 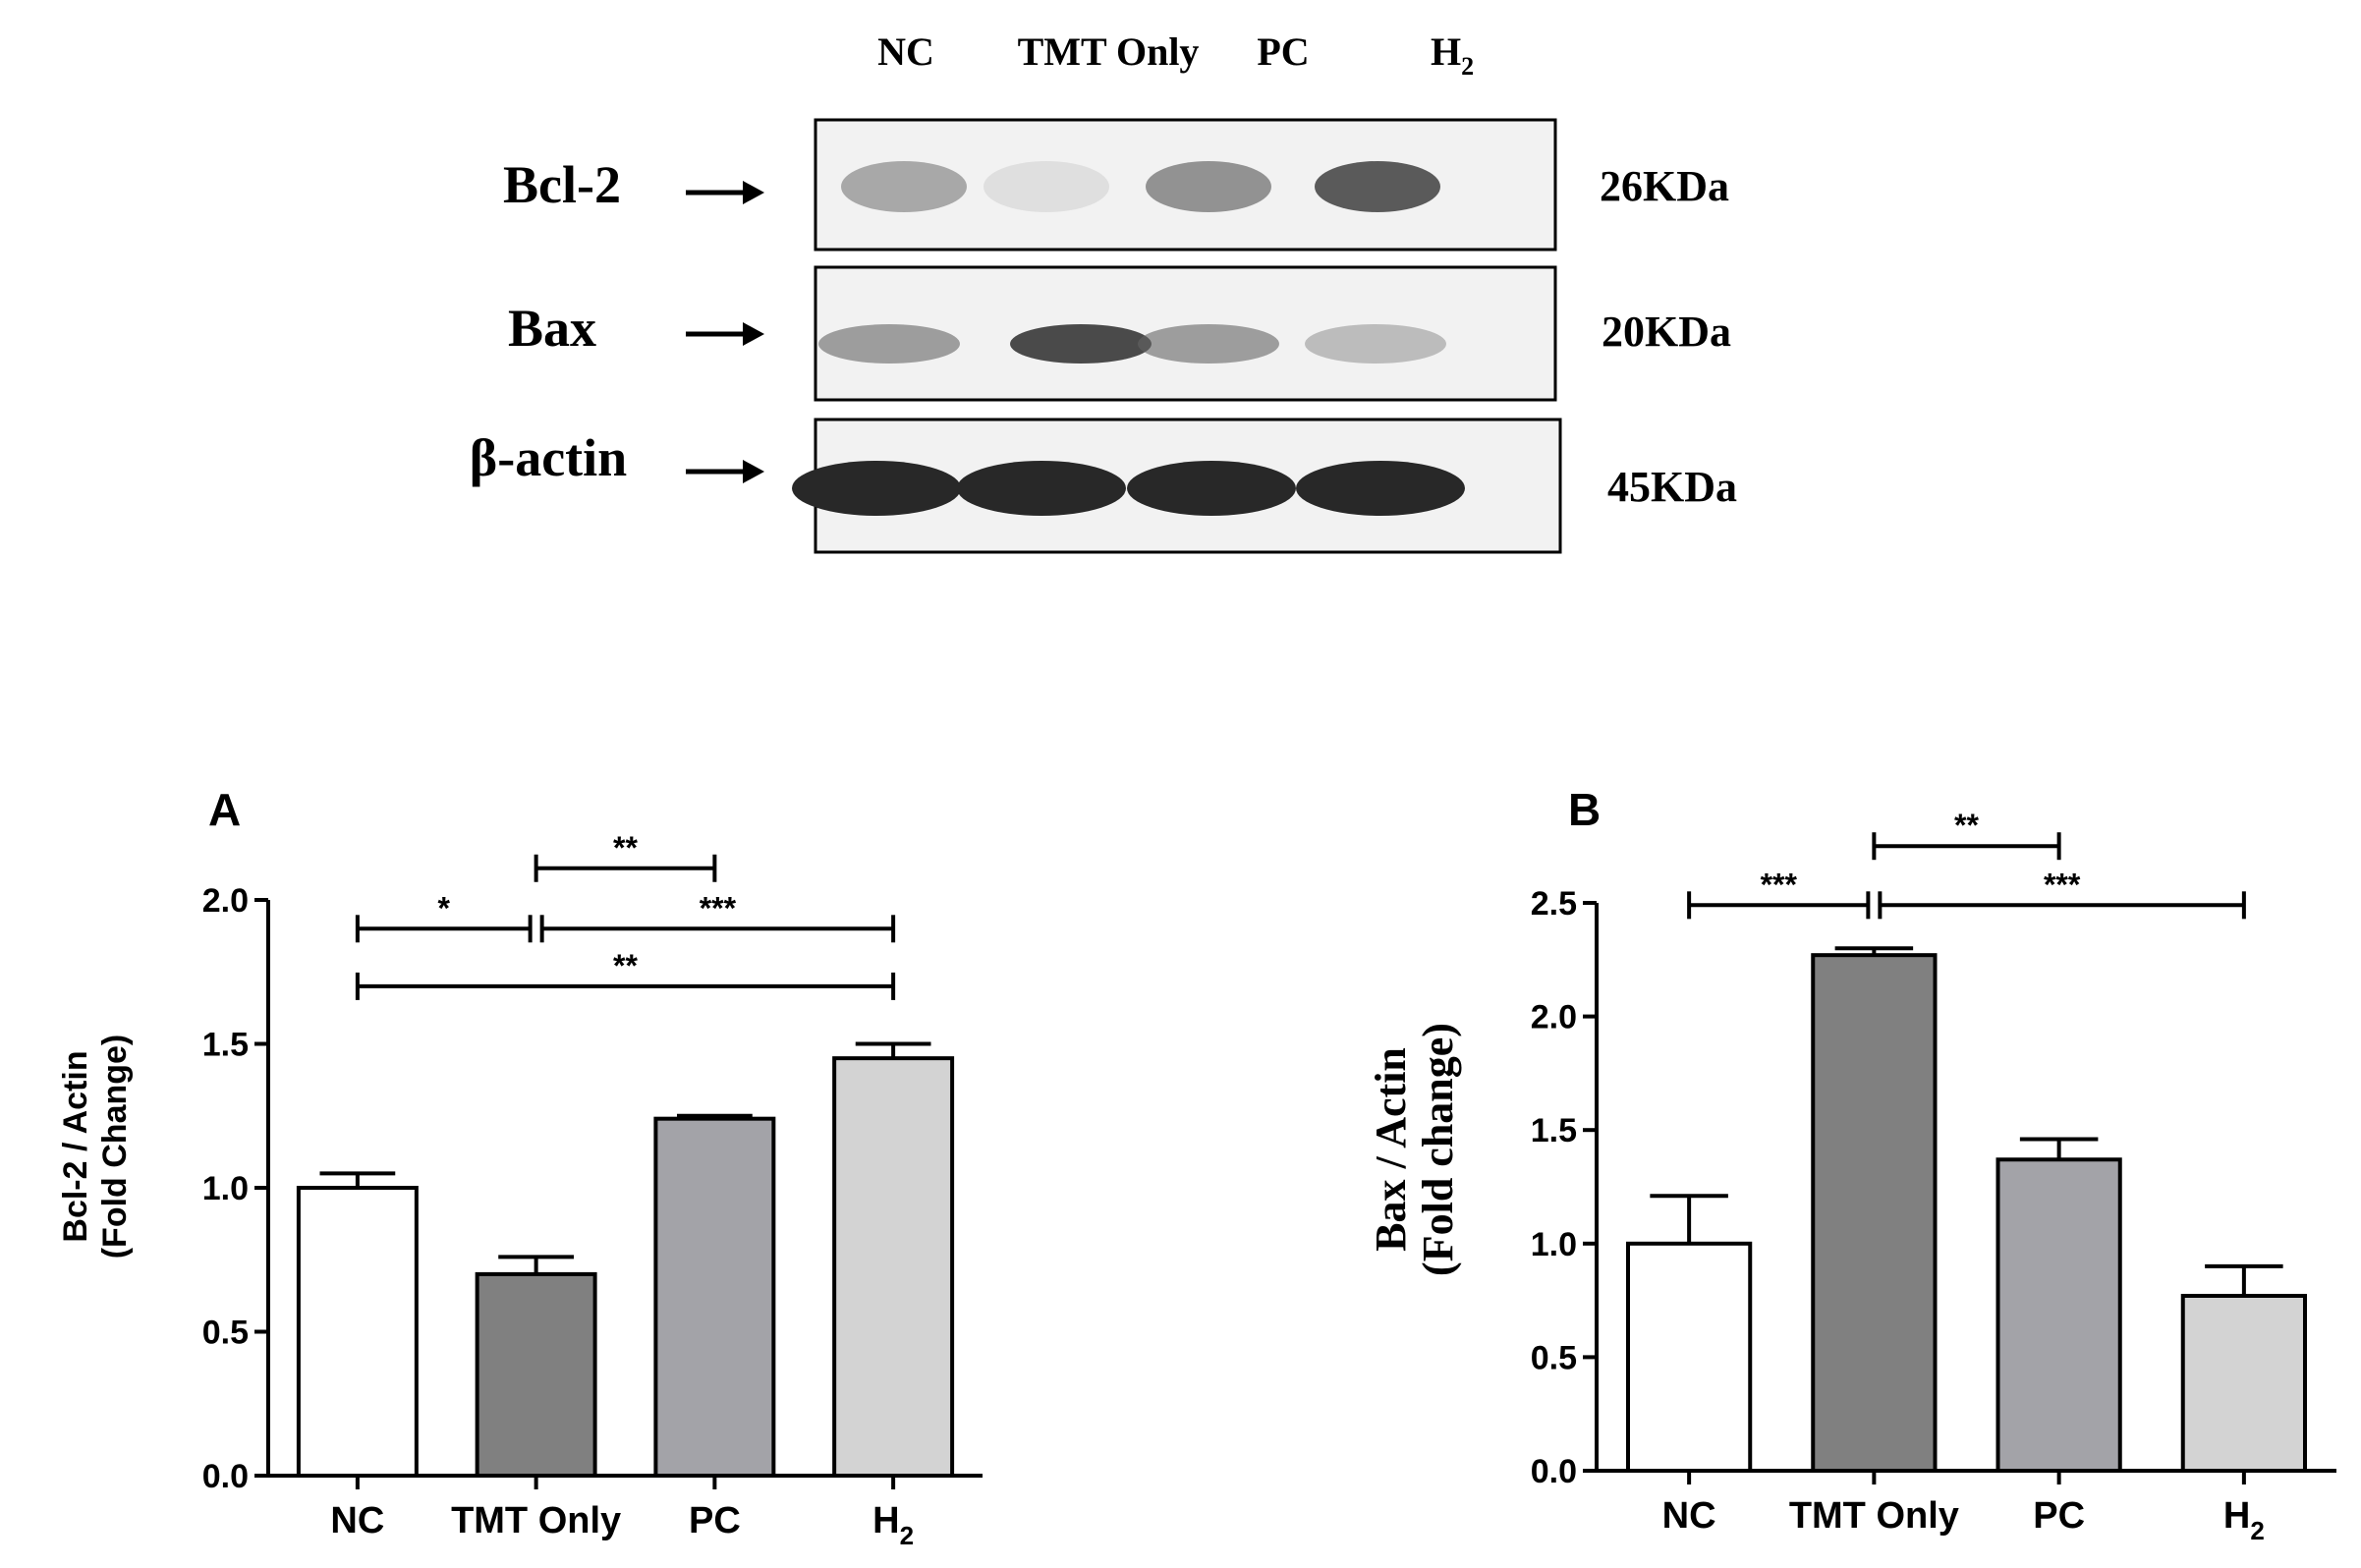 I want to click on blot-lane-labels: NC TMT Only PC H2, so click(x=1175, y=55).